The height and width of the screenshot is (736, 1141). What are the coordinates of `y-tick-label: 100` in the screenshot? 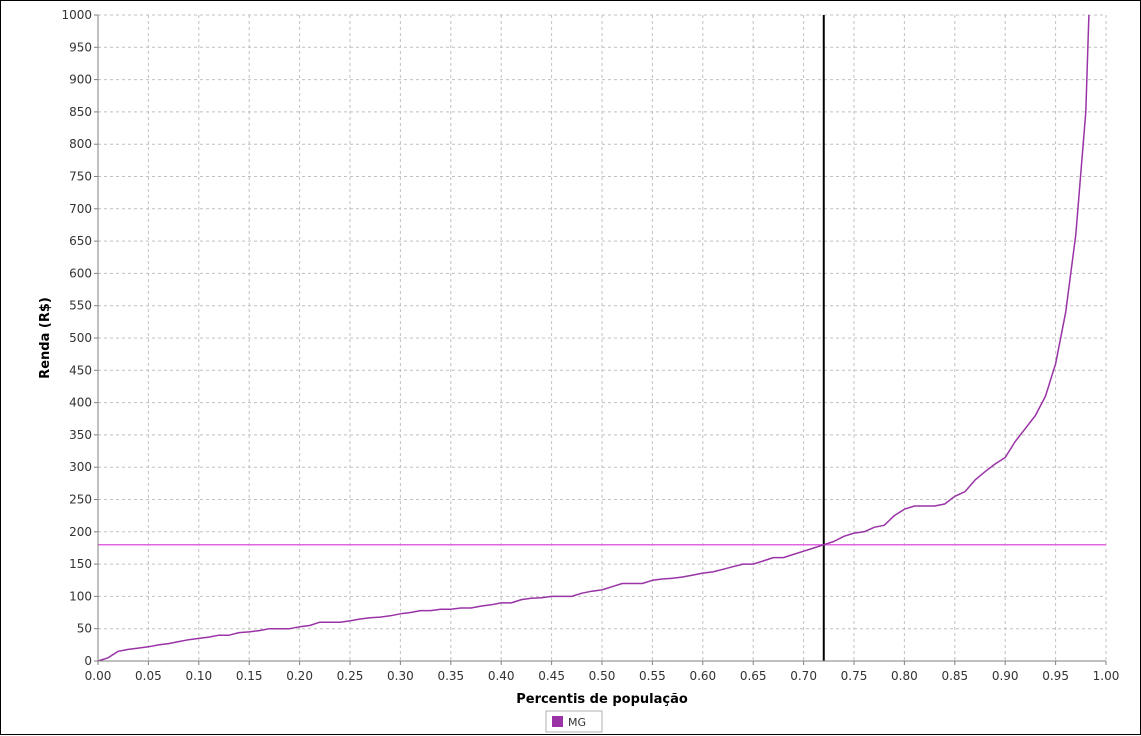 It's located at (80, 596).